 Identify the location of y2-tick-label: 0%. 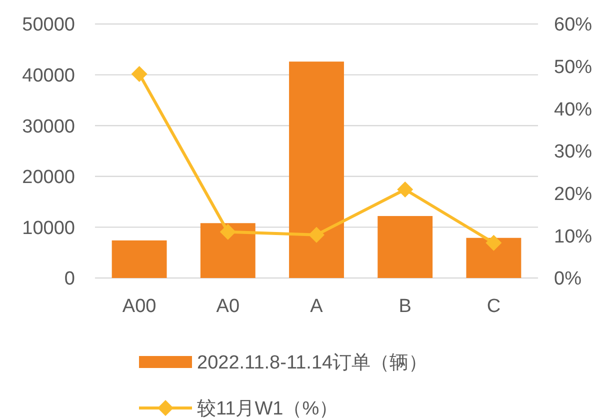
(568, 279).